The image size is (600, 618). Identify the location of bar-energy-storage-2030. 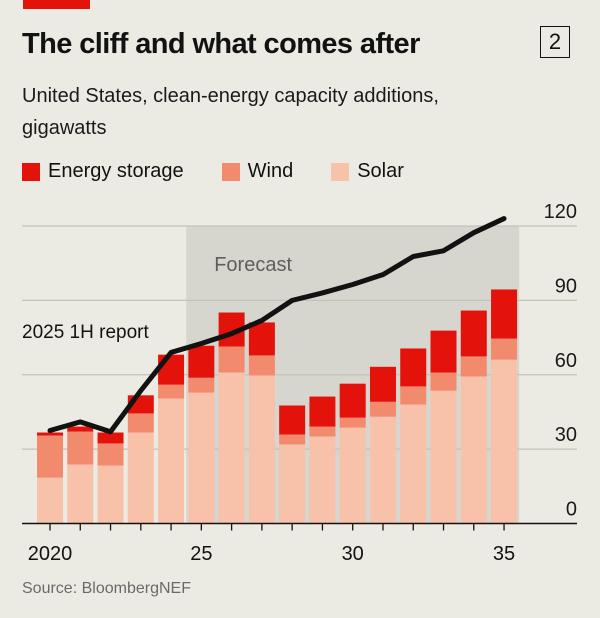
(352, 400).